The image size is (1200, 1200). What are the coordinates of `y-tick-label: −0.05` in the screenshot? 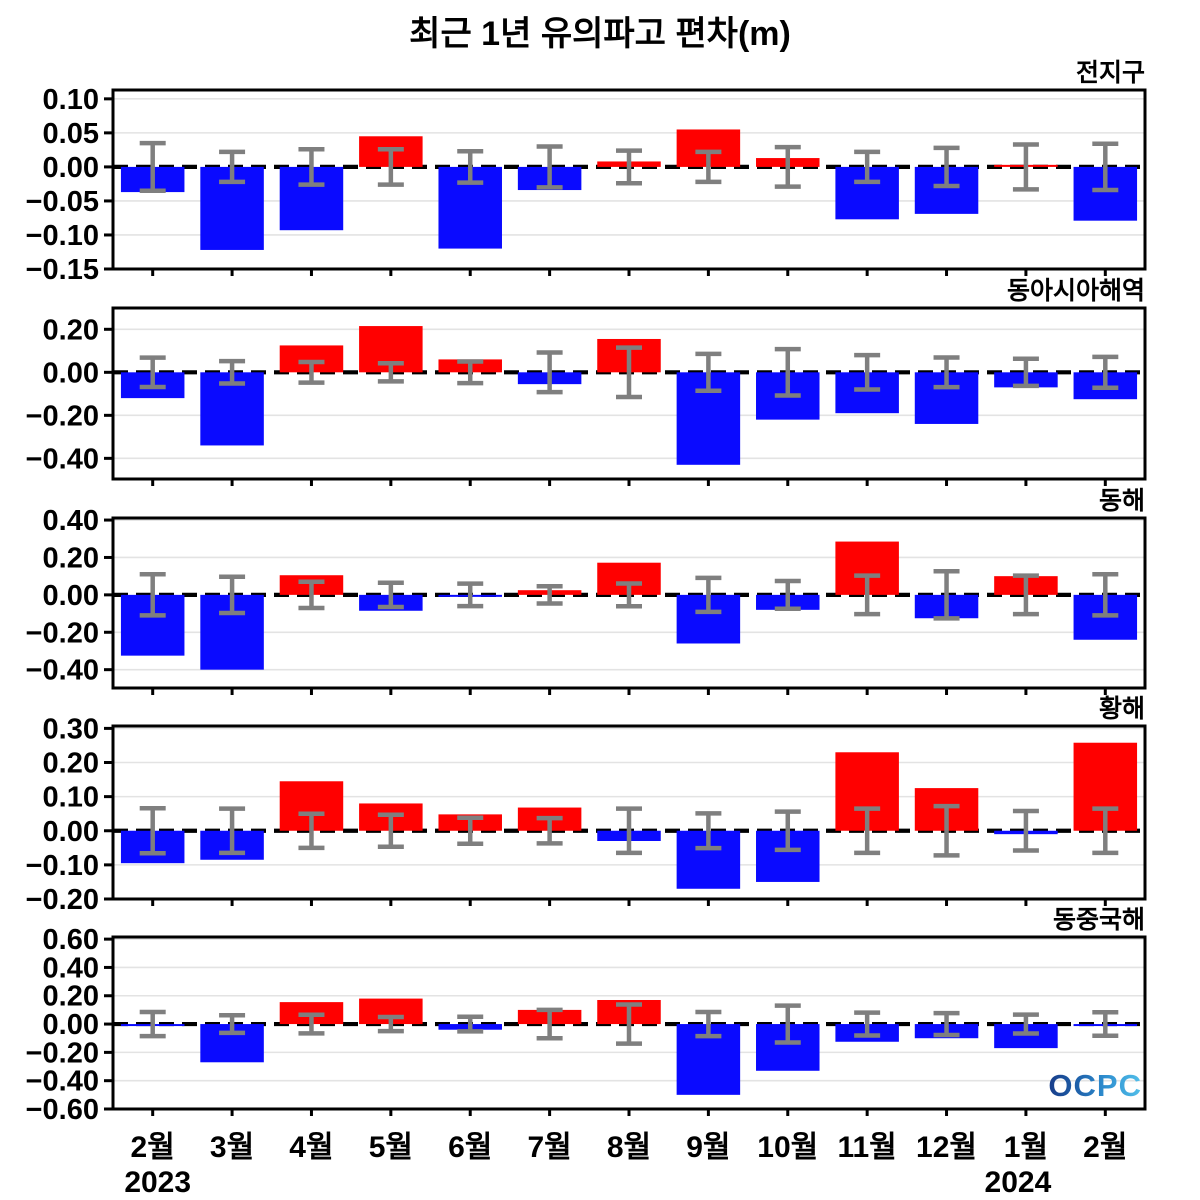 It's located at (62, 202).